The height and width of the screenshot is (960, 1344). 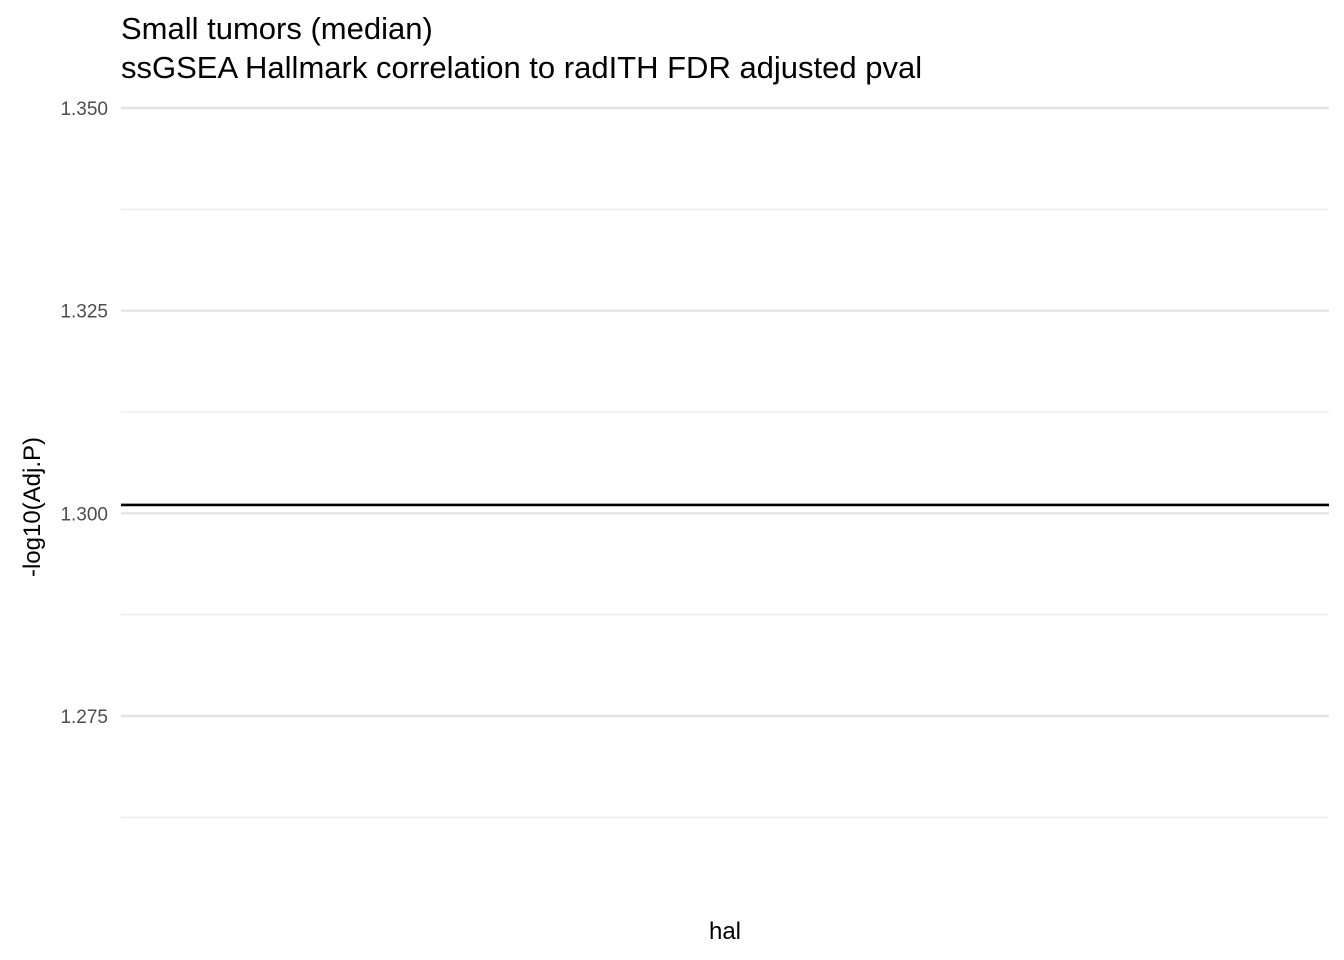 What do you see at coordinates (84, 413) in the screenshot?
I see `y-tick-labels: 1.275 1.300 1.325 1.350` at bounding box center [84, 413].